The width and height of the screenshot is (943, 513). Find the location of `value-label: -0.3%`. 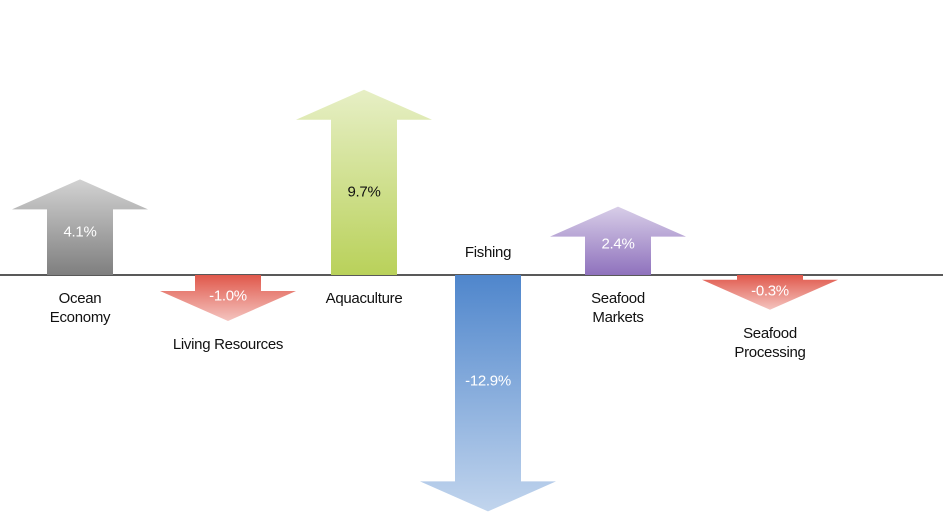

value-label: -0.3% is located at coordinates (770, 291).